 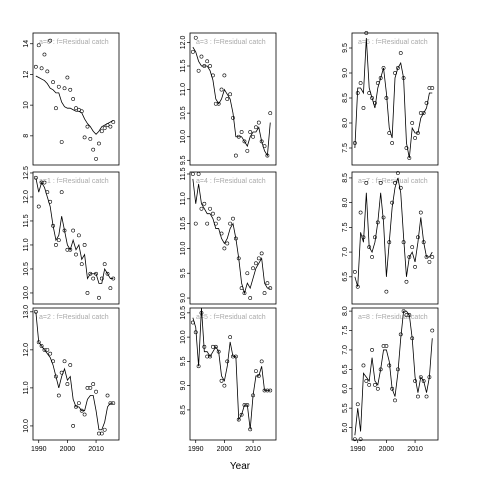 I want to click on y-tick-label: 11.5, so click(x=26, y=220).